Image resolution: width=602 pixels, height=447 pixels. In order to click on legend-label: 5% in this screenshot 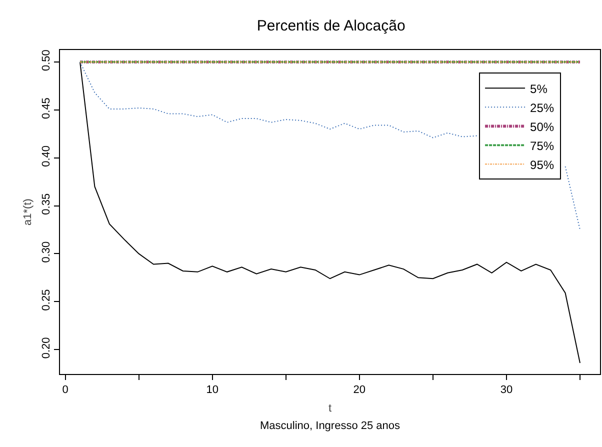, I will do `click(539, 89)`.